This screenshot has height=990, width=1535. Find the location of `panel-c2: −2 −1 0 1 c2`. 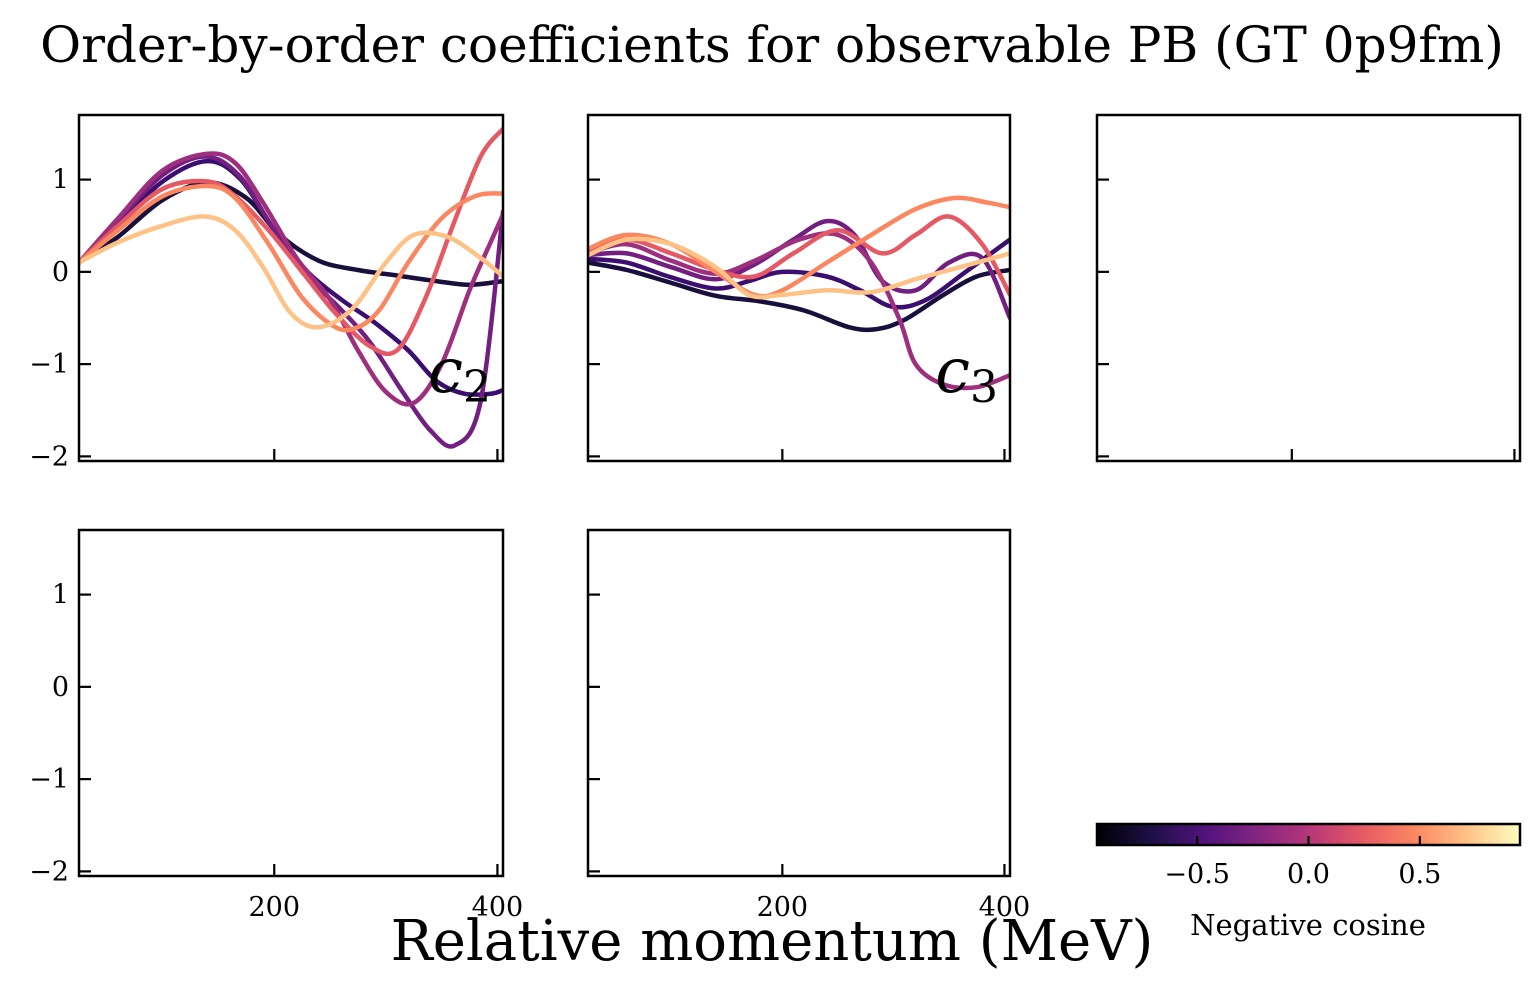

panel-c2: −2 −1 0 1 c2 is located at coordinates (267, 292).